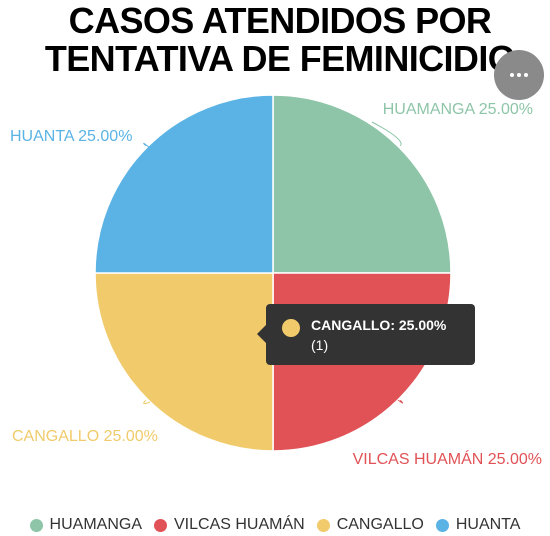  Describe the element at coordinates (380, 524) in the screenshot. I see `legend-label: CANGALLO` at that location.